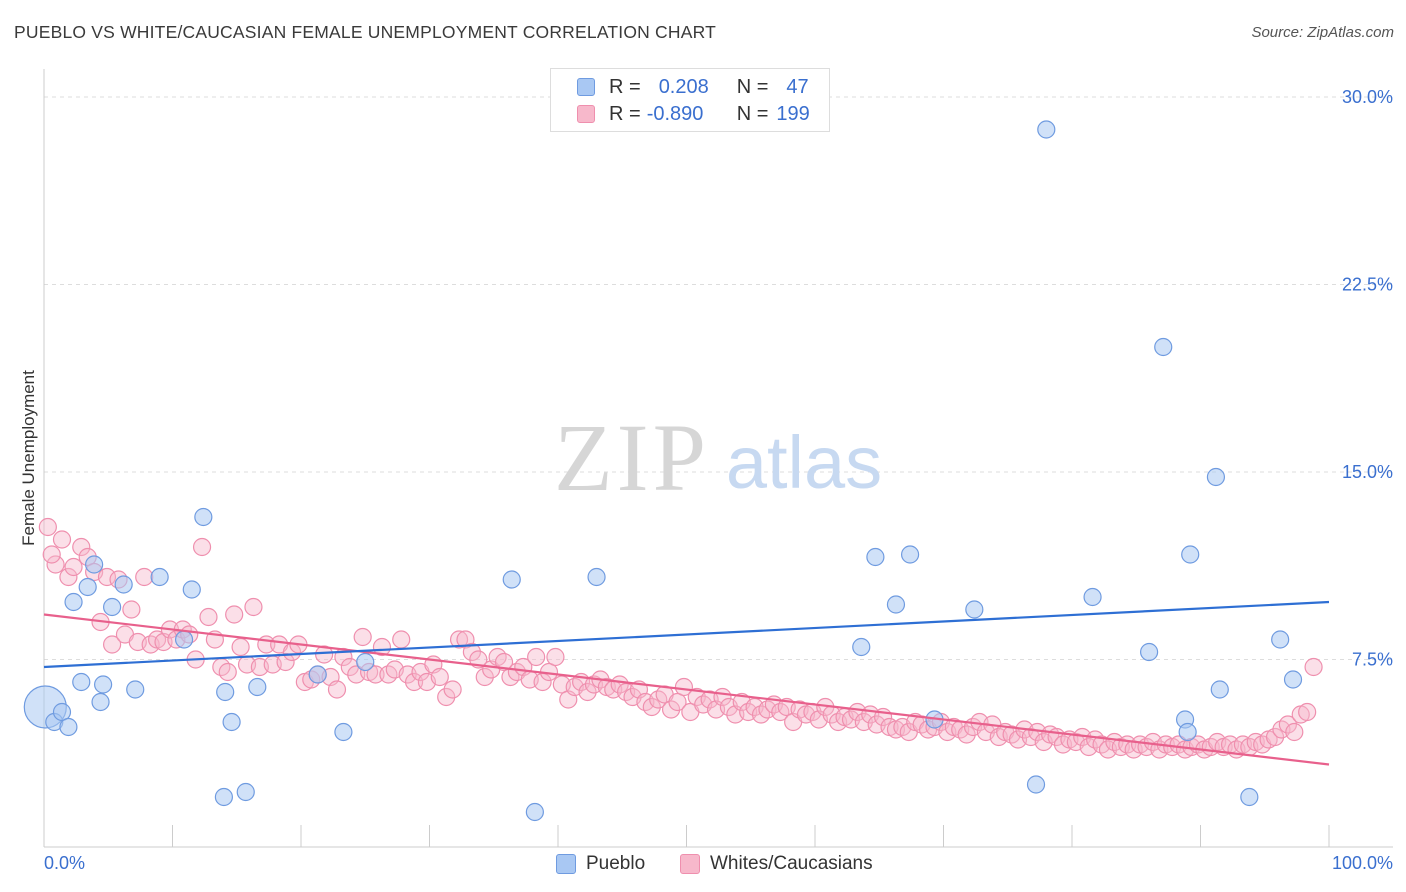 This screenshot has width=1406, height=892. What do you see at coordinates (586, 87) in the screenshot?
I see `pueblo-swatch` at bounding box center [586, 87].